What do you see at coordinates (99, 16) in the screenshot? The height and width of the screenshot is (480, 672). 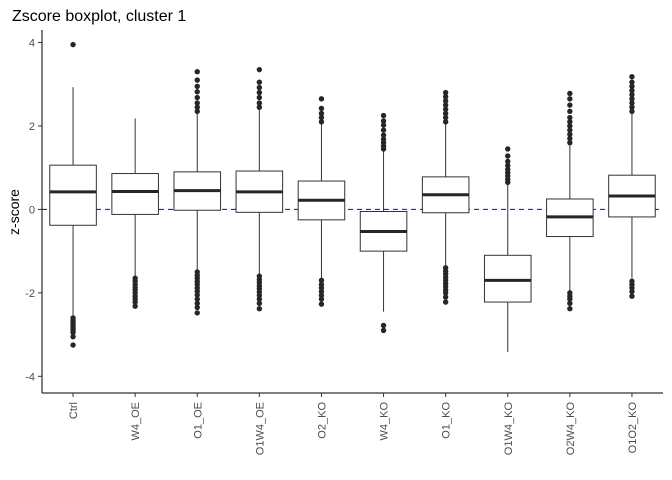 I see `chart-title: Zscore boxplot, cluster 1` at bounding box center [99, 16].